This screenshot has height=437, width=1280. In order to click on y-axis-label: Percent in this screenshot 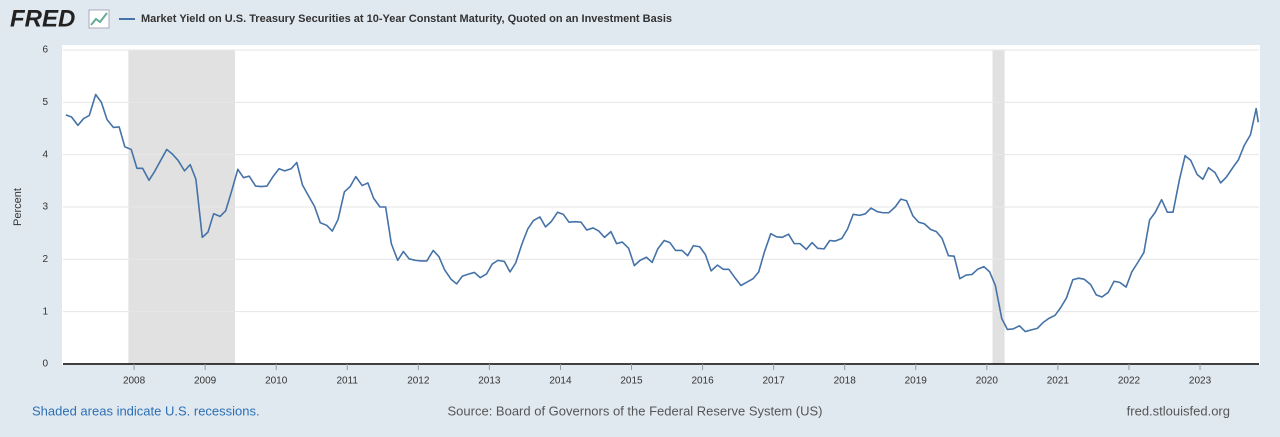, I will do `click(18, 207)`.